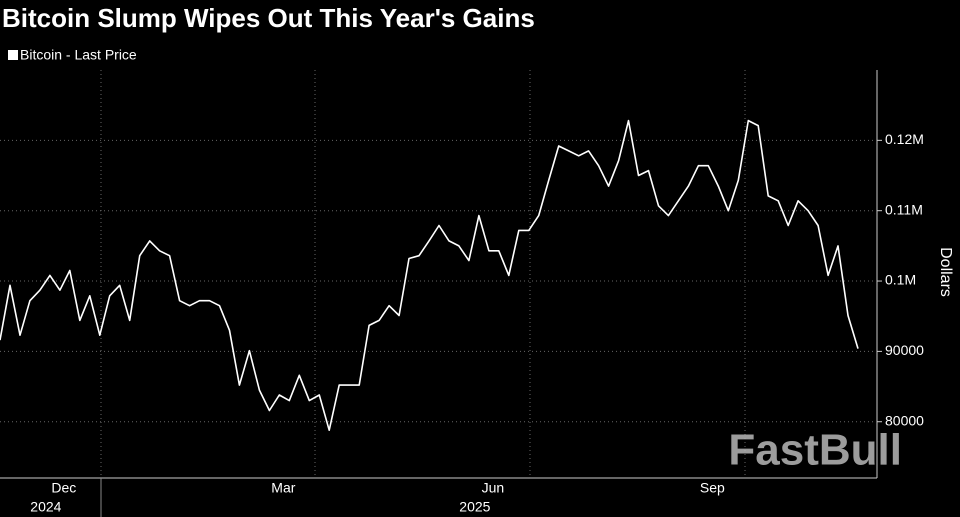 This screenshot has width=960, height=517. What do you see at coordinates (78, 55) in the screenshot?
I see `legend-label: Bitcoin - Last Price` at bounding box center [78, 55].